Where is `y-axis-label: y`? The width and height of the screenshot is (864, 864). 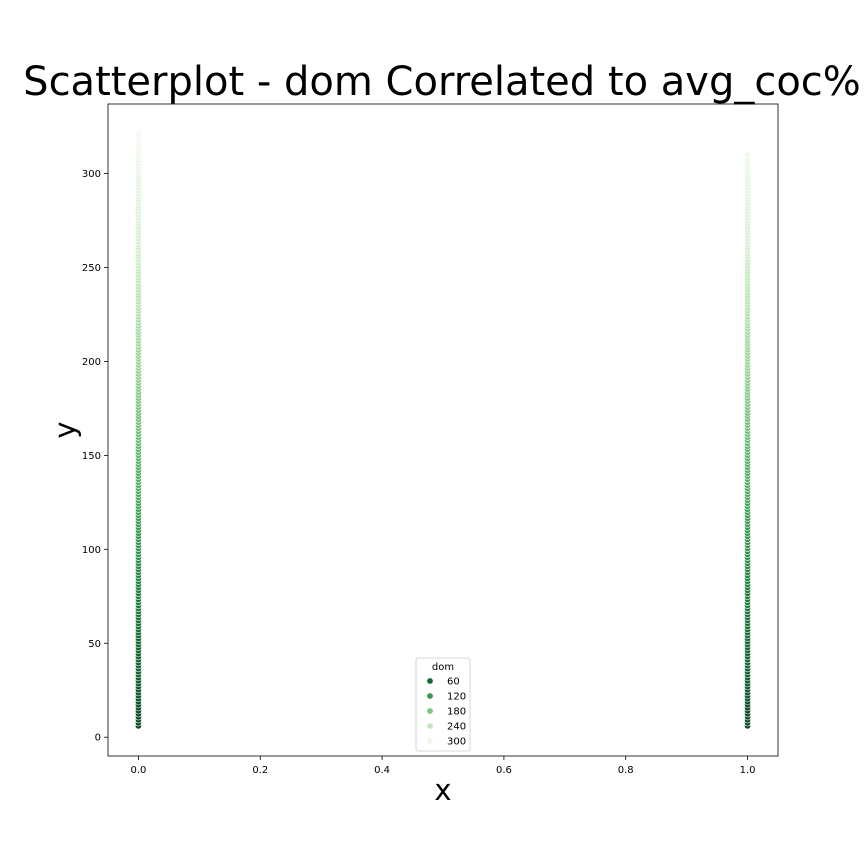 y-axis-label: y is located at coordinates (65, 429).